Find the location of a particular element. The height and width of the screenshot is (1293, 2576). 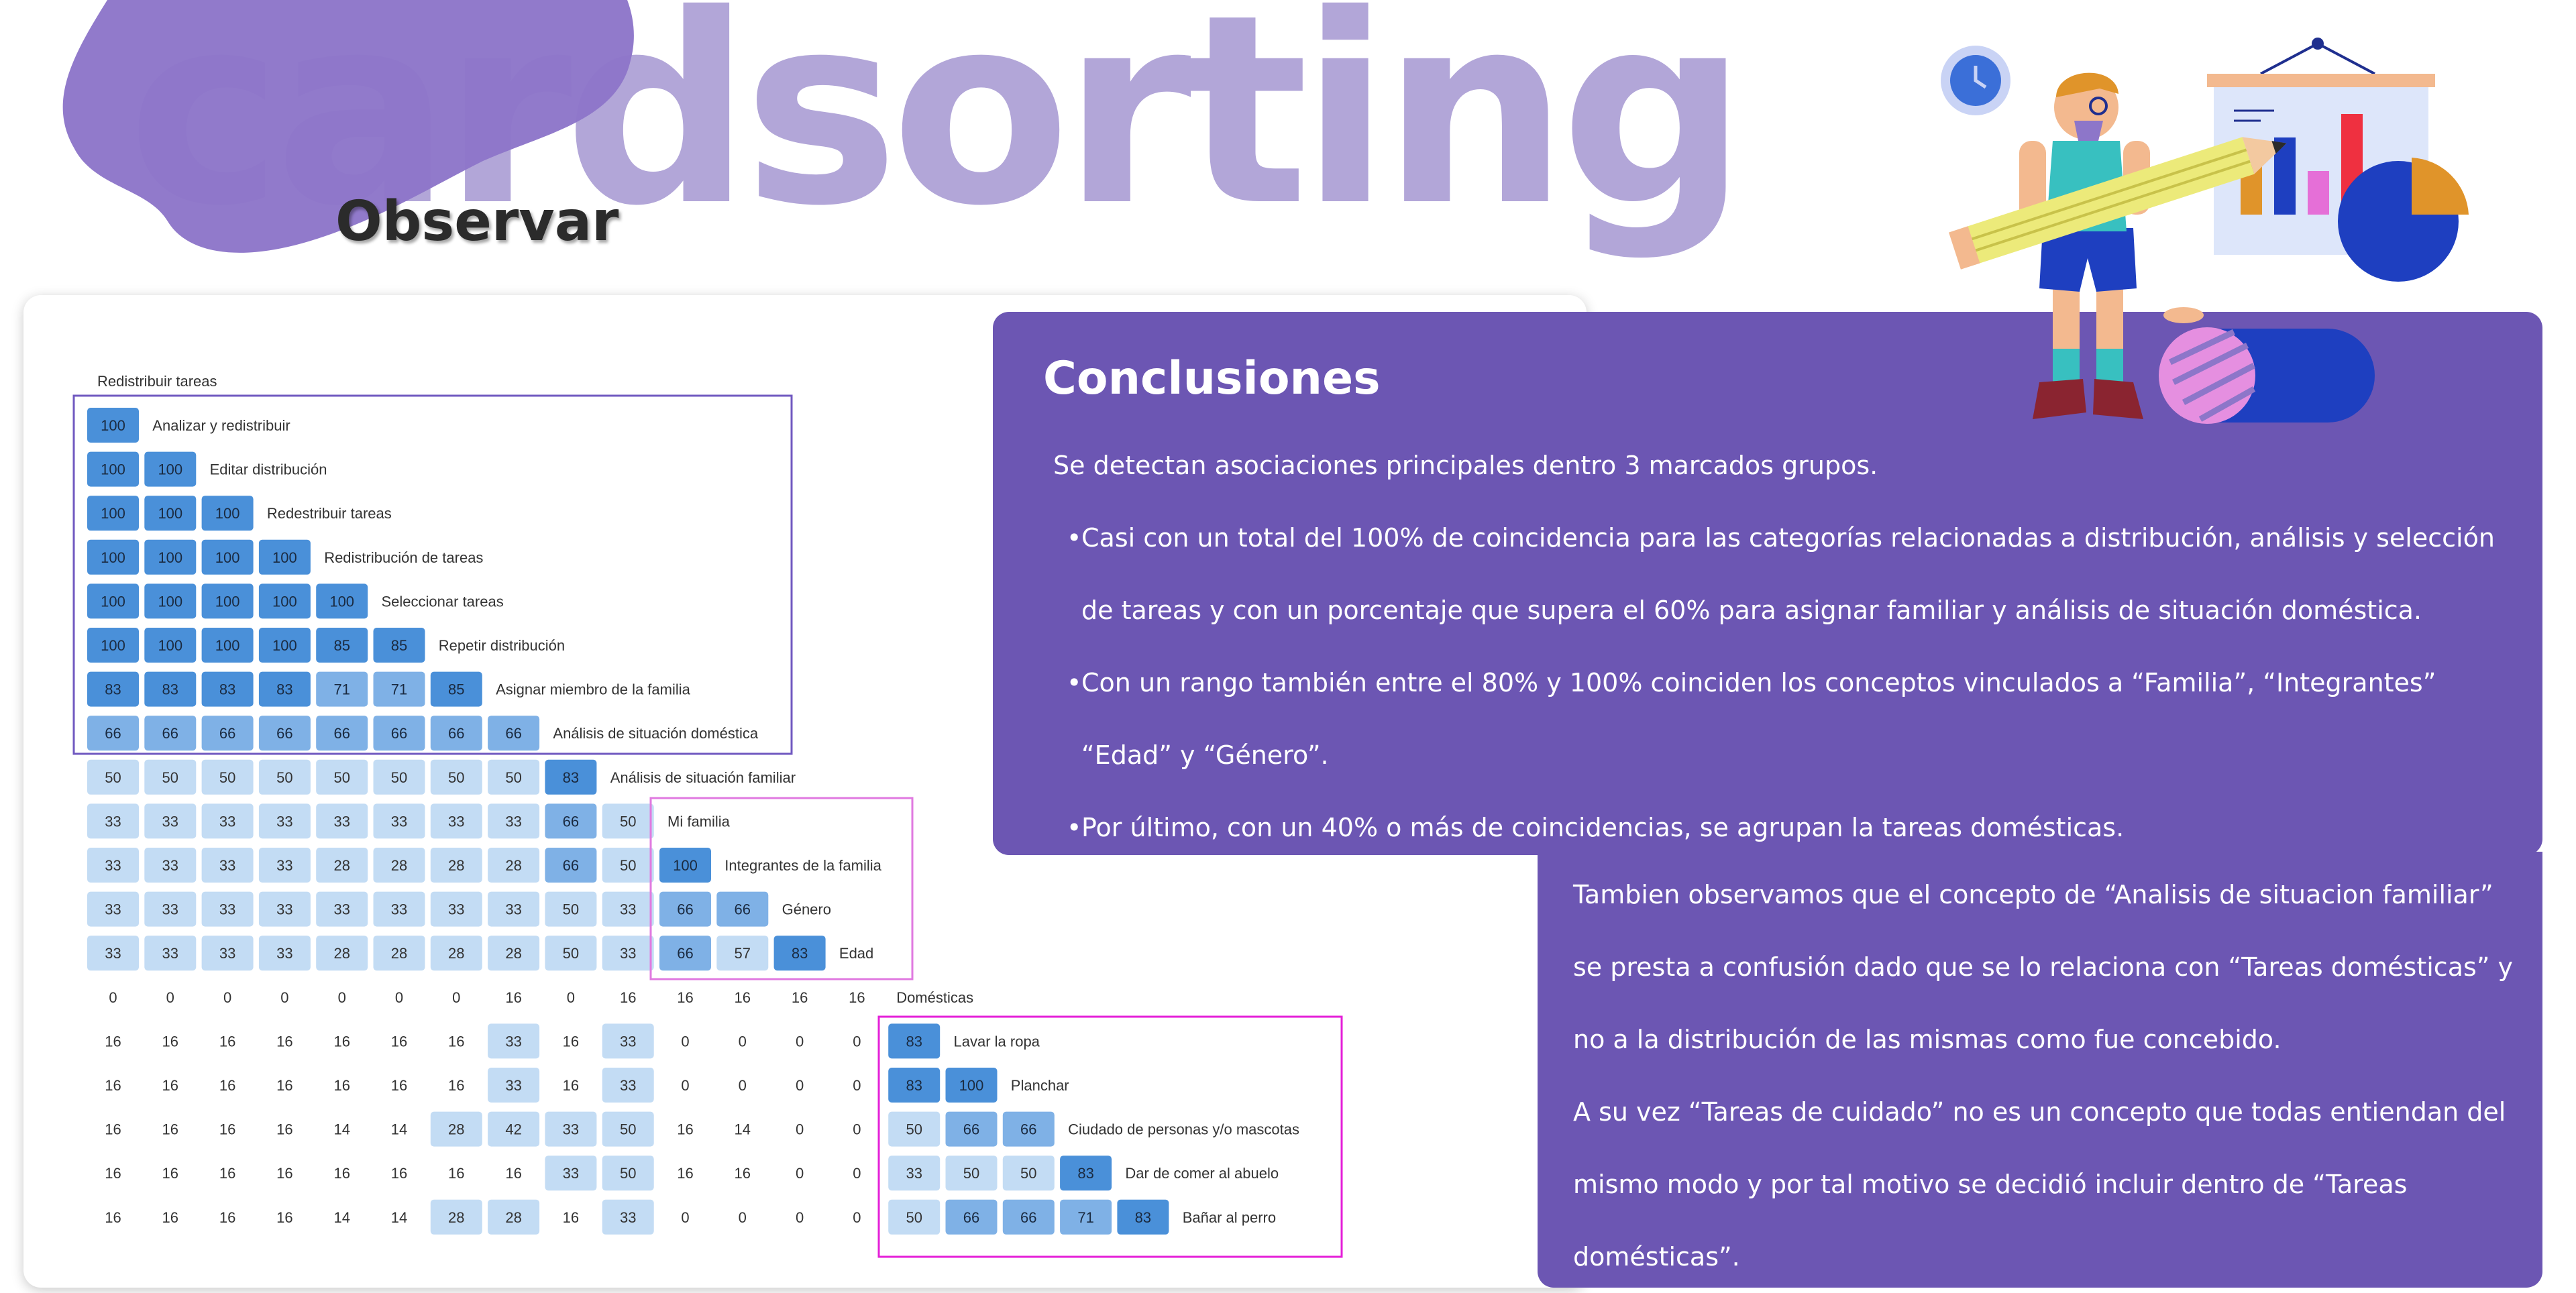

matrix-row-label: Repetir distribución is located at coordinates (502, 645).